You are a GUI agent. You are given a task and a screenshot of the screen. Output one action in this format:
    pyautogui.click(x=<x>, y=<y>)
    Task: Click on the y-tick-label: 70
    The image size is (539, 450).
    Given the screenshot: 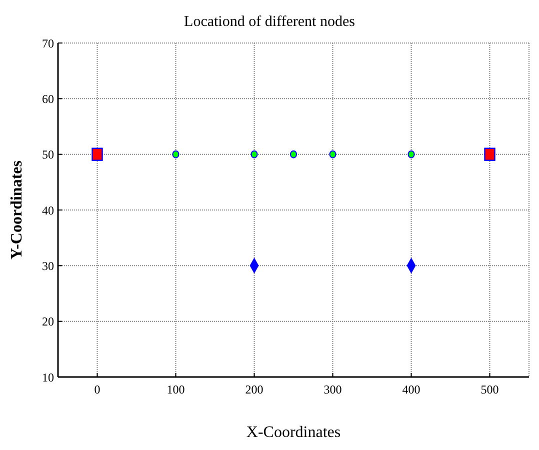 What is the action you would take?
    pyautogui.click(x=48, y=43)
    